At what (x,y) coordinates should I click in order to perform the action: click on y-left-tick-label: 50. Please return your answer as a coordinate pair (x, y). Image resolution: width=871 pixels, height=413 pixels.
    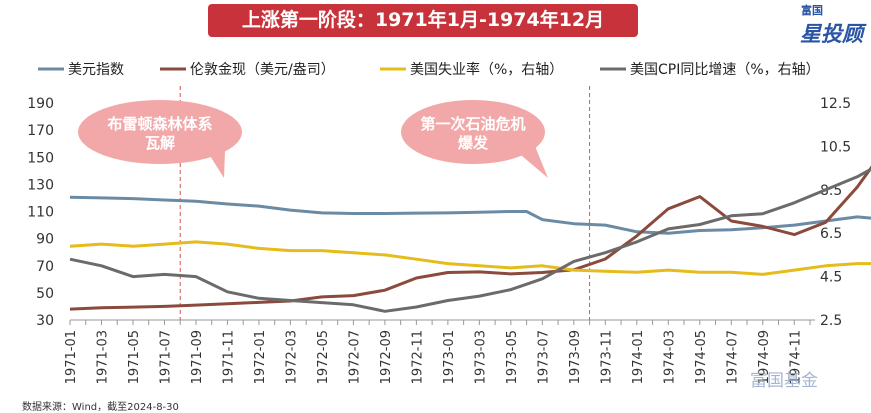
    Looking at the image, I should click on (45, 294).